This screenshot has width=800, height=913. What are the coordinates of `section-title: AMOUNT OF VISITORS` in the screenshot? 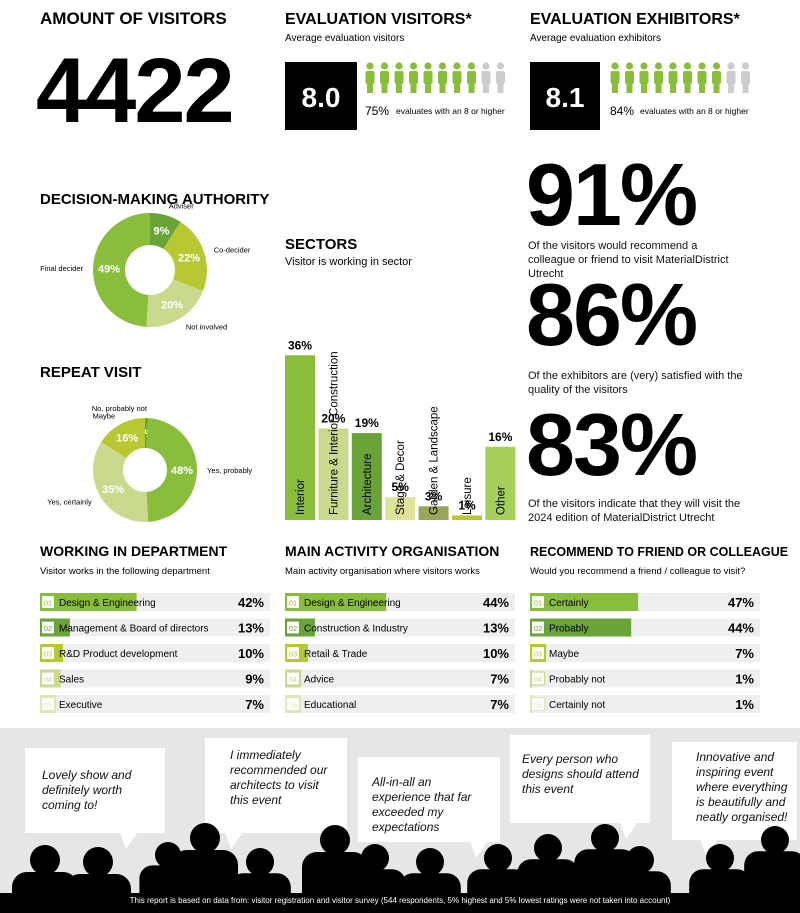 It's located at (133, 18).